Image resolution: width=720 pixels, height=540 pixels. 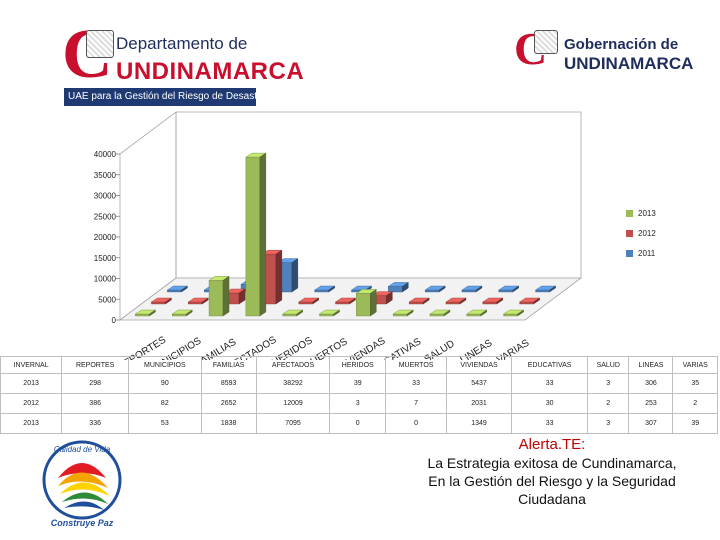 I want to click on bar-2011-varias, so click(x=545, y=289).